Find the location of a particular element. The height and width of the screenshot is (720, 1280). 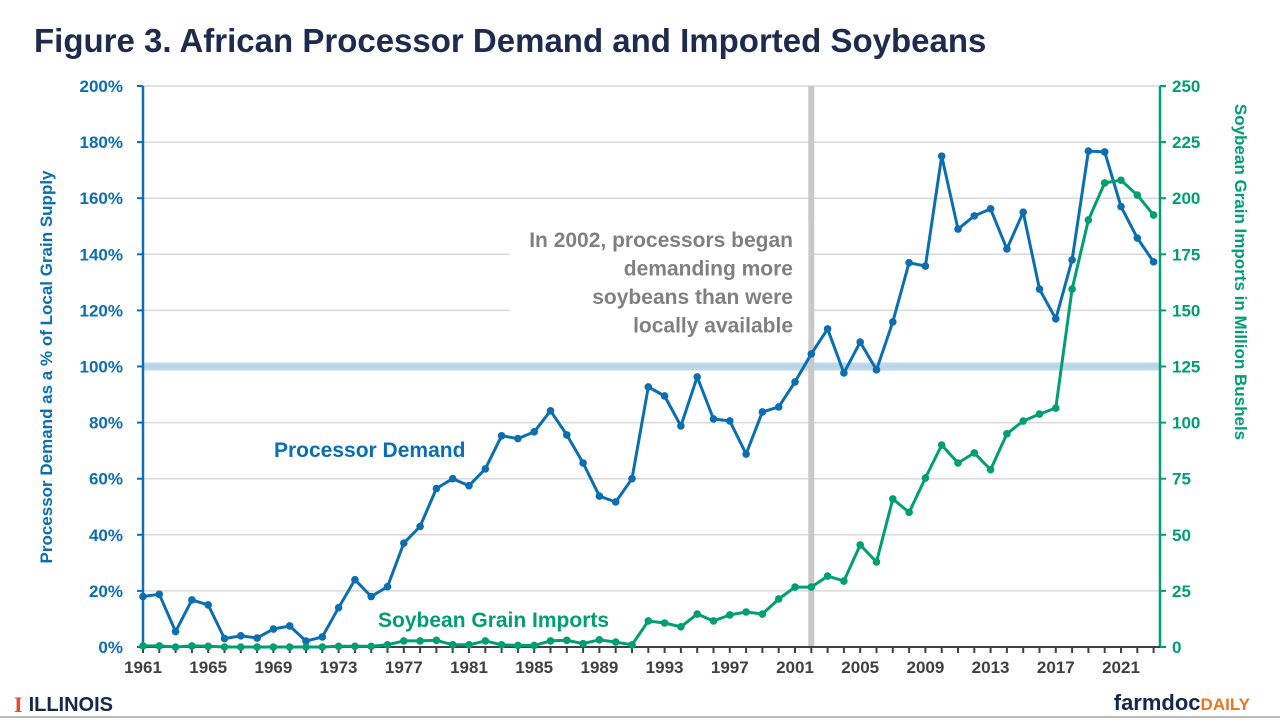

illinois-logo-text: ILLINOIS is located at coordinates (71, 704).